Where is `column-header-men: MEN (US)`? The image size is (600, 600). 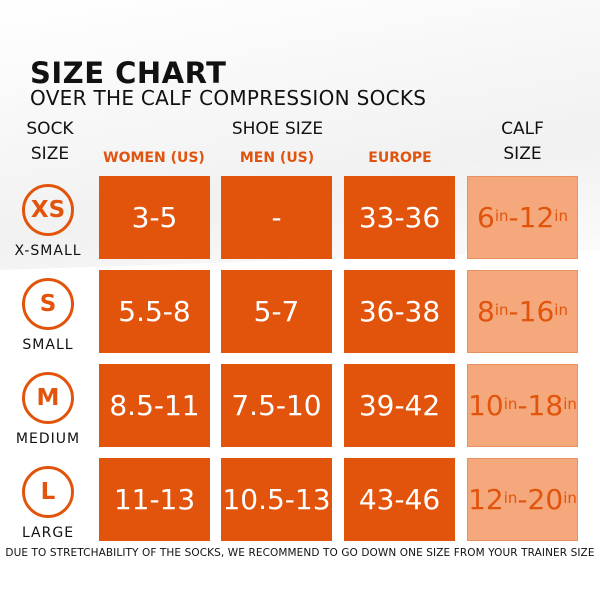
column-header-men: MEN (US) is located at coordinates (277, 158).